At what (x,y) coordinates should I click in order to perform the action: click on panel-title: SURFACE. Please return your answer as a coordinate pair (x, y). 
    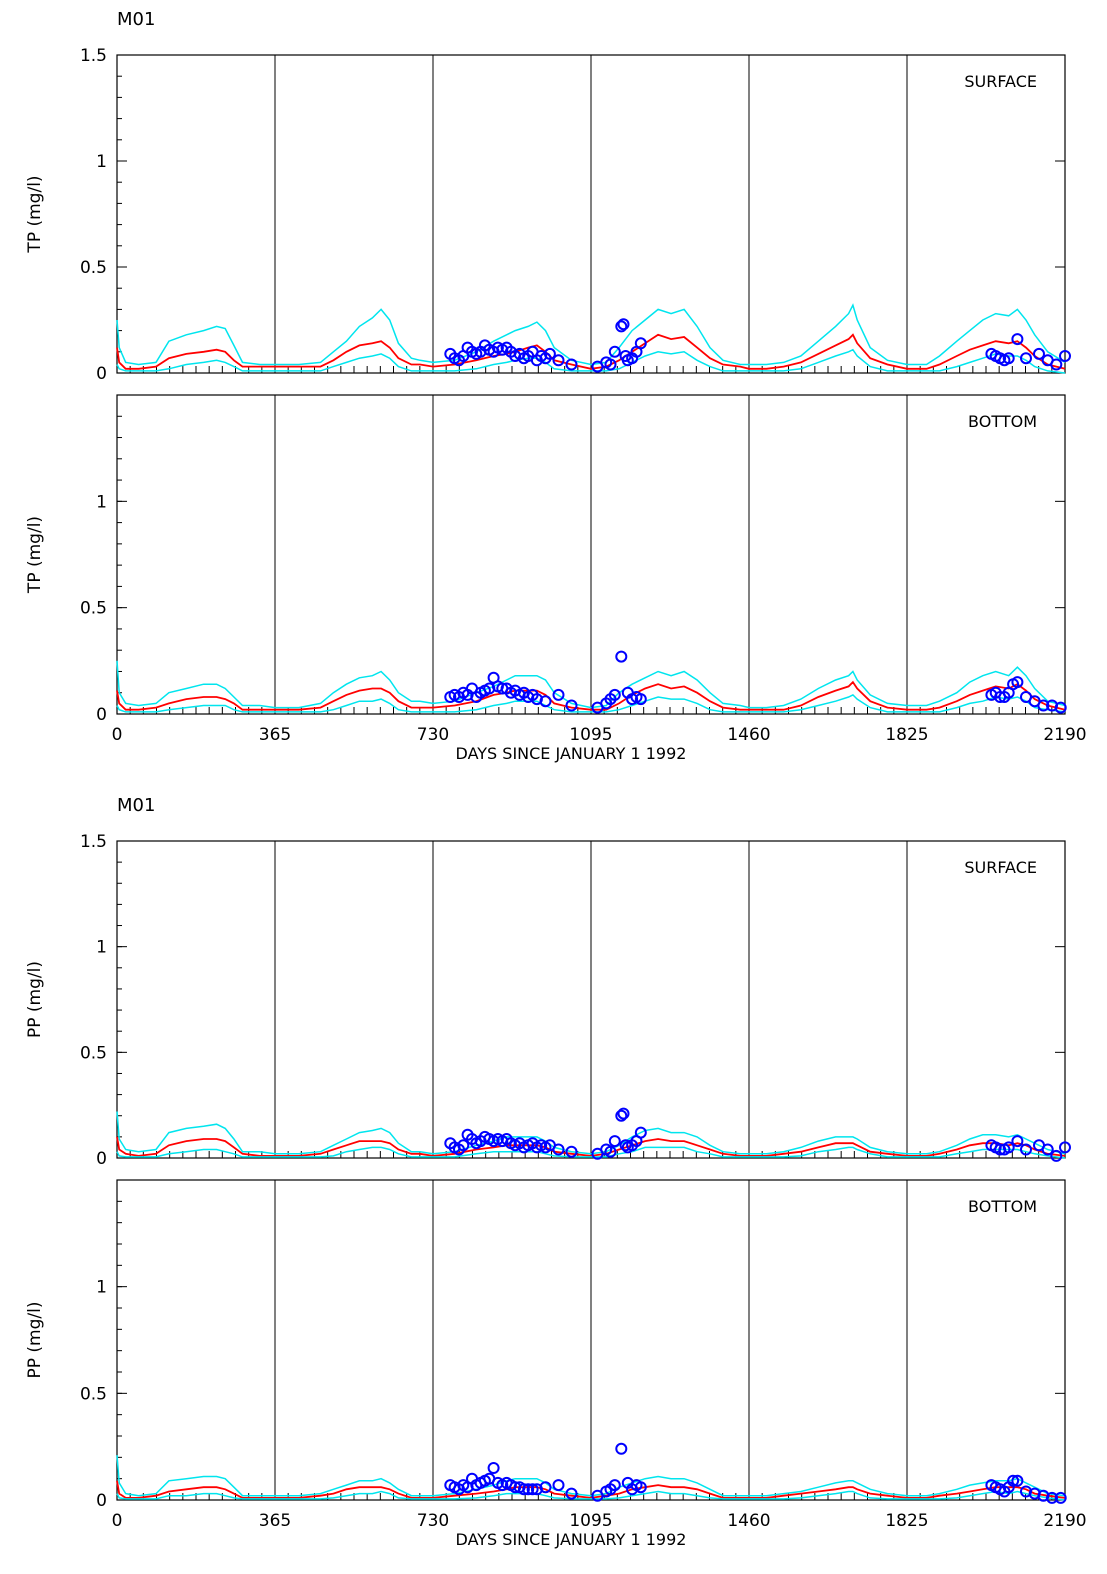
    Looking at the image, I should click on (1000, 867).